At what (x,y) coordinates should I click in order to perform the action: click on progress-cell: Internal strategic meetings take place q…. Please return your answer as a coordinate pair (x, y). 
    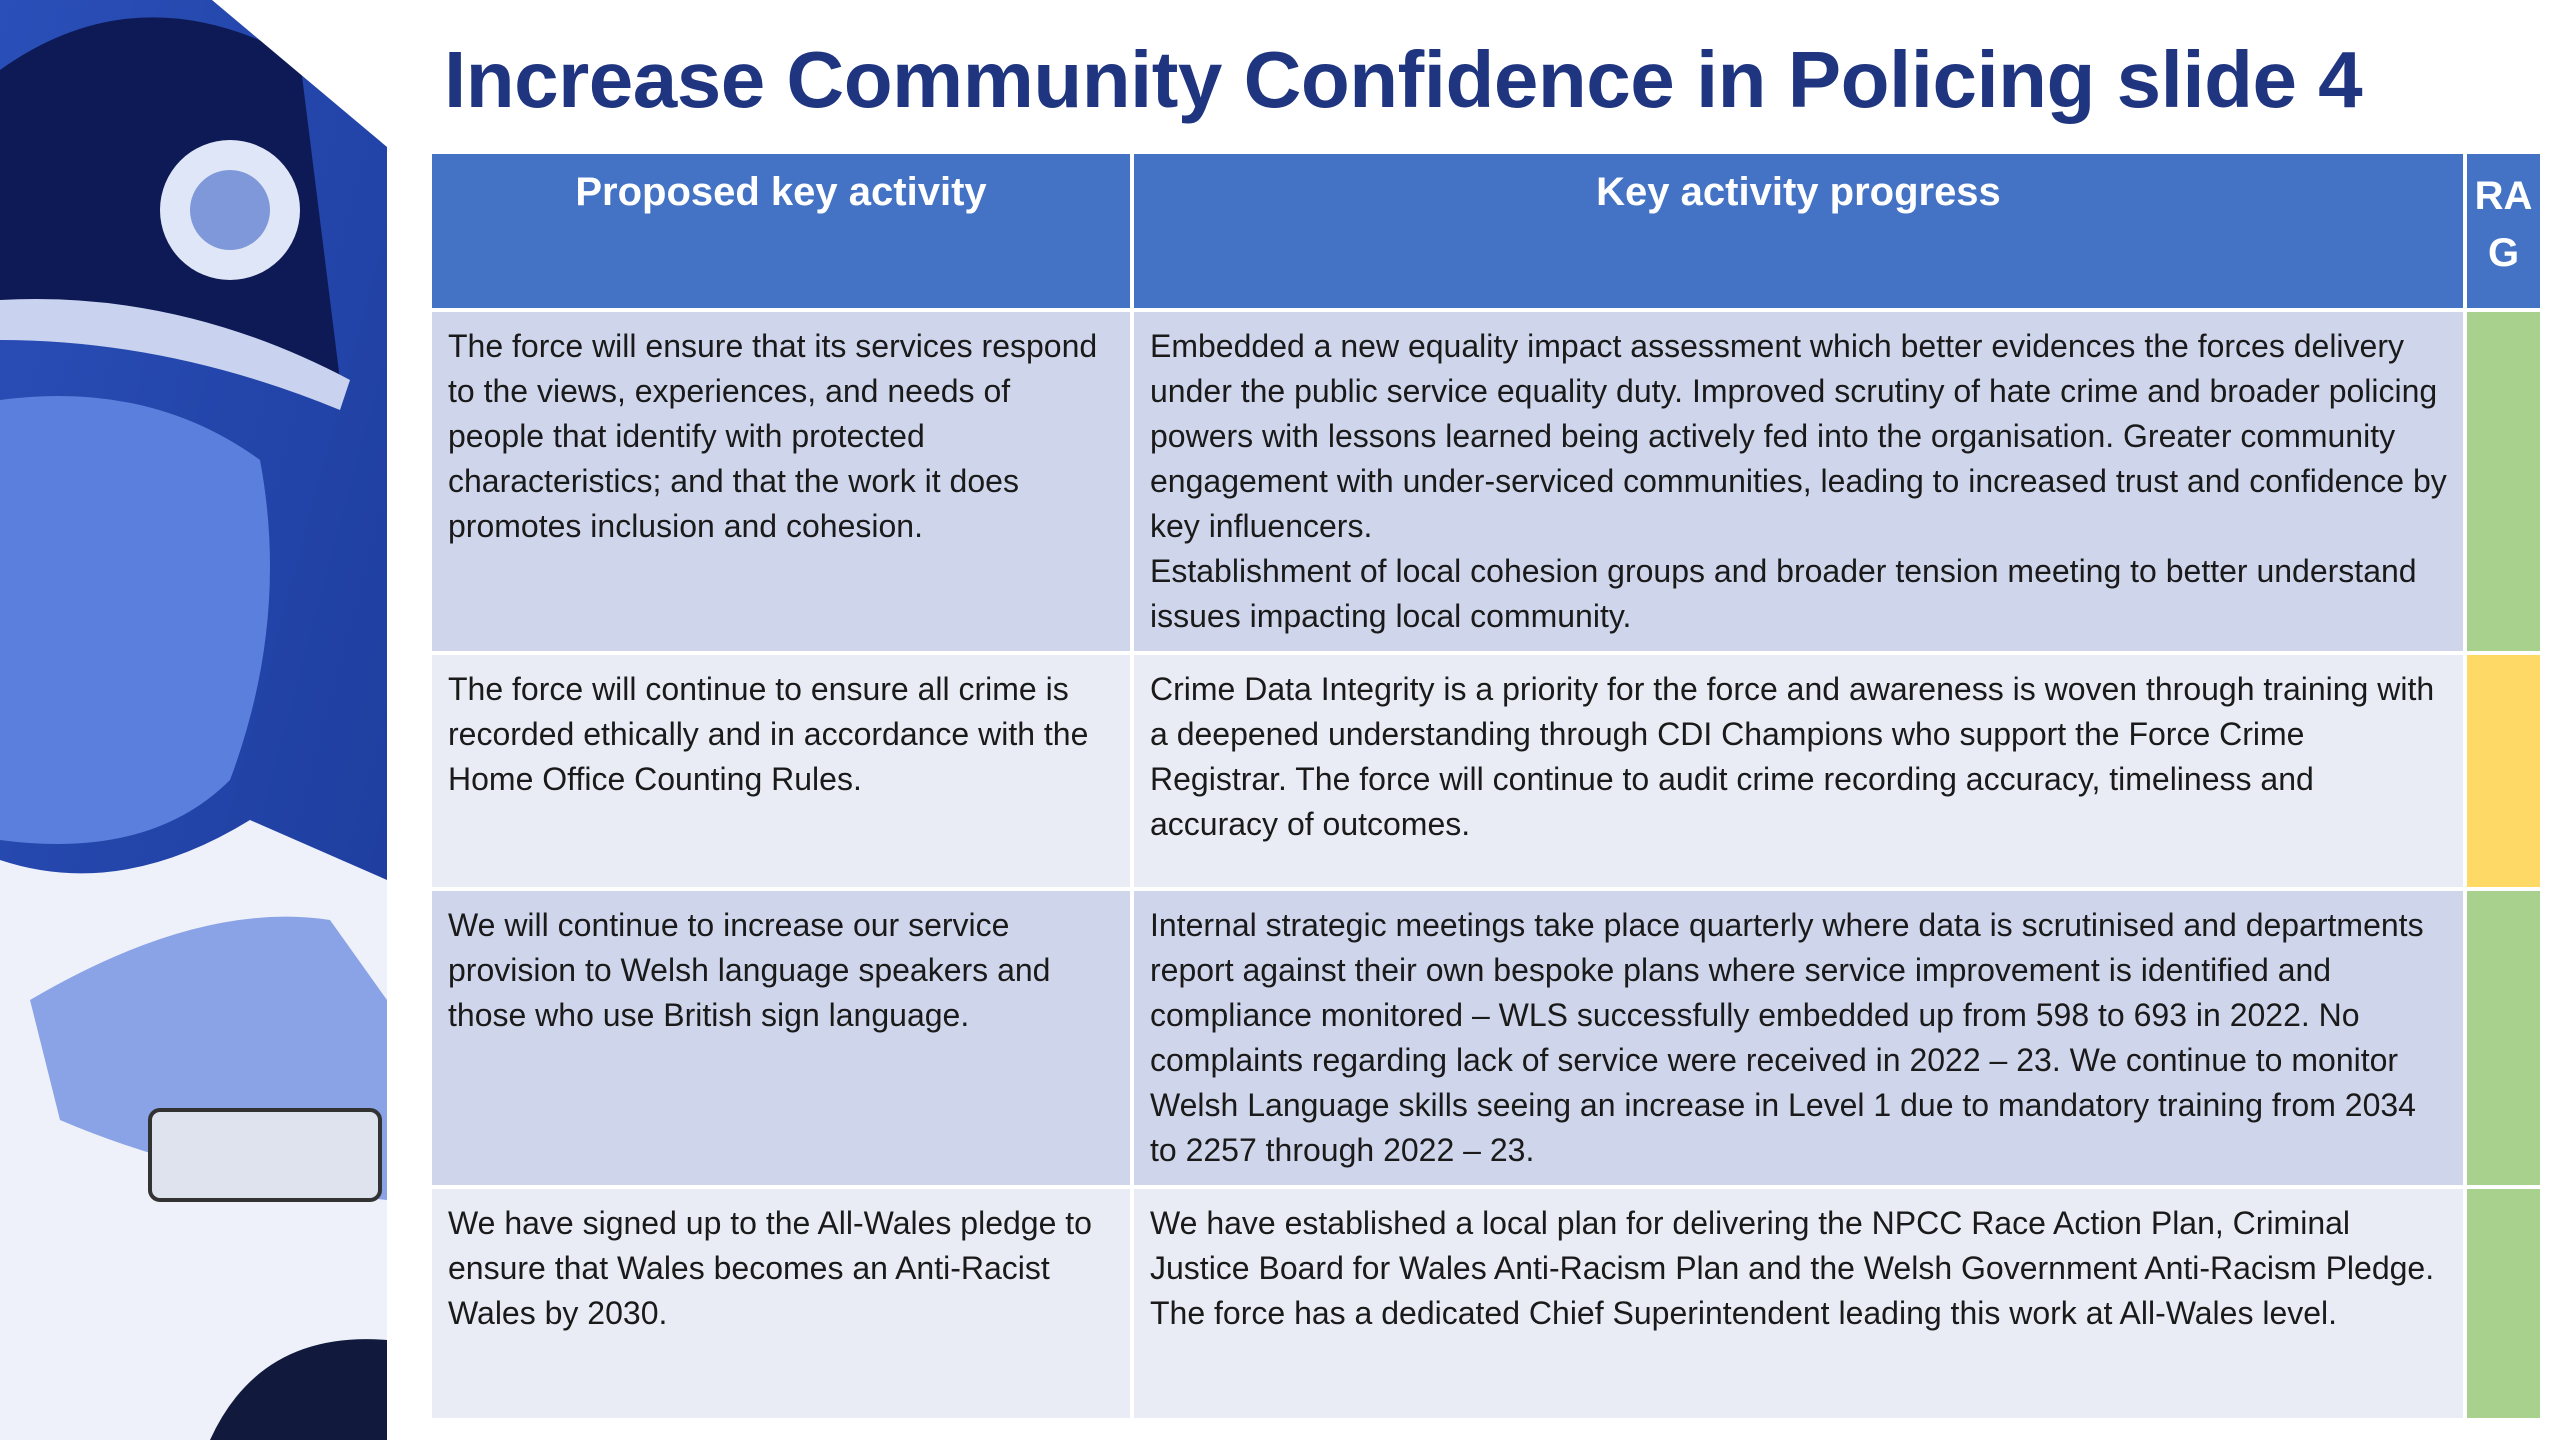
    Looking at the image, I should click on (1798, 1038).